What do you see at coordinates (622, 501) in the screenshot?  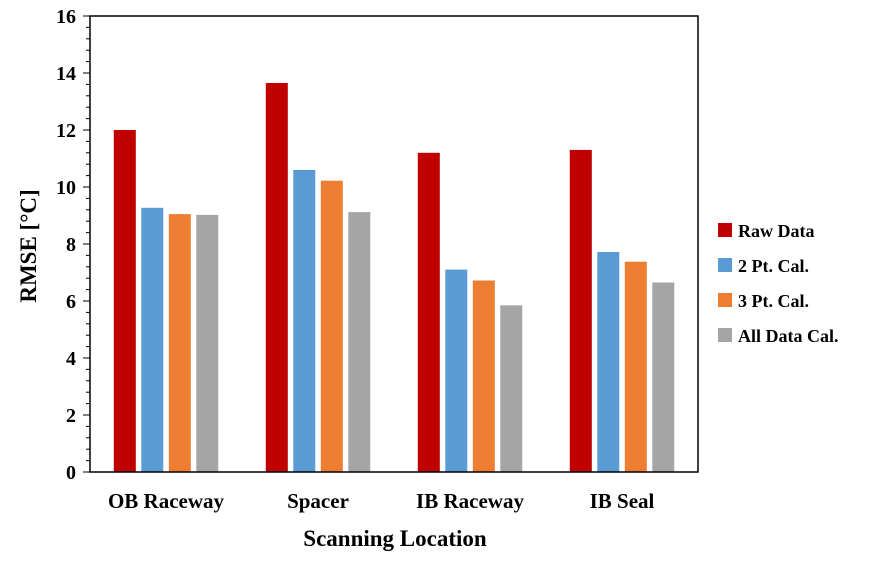 I see `x-tick-label: IB Seal` at bounding box center [622, 501].